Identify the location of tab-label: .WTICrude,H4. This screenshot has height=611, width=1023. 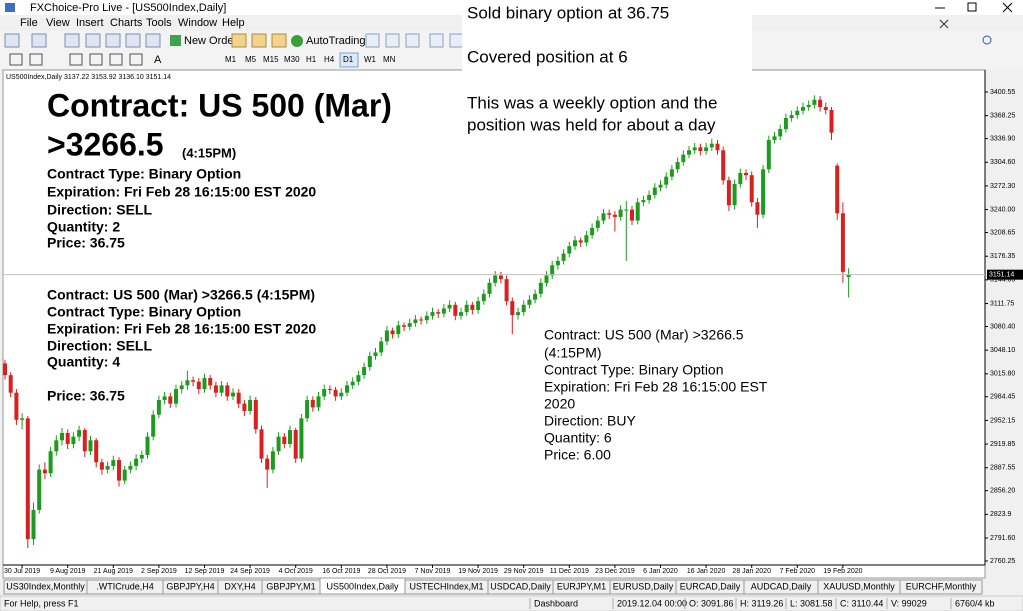
(125, 586).